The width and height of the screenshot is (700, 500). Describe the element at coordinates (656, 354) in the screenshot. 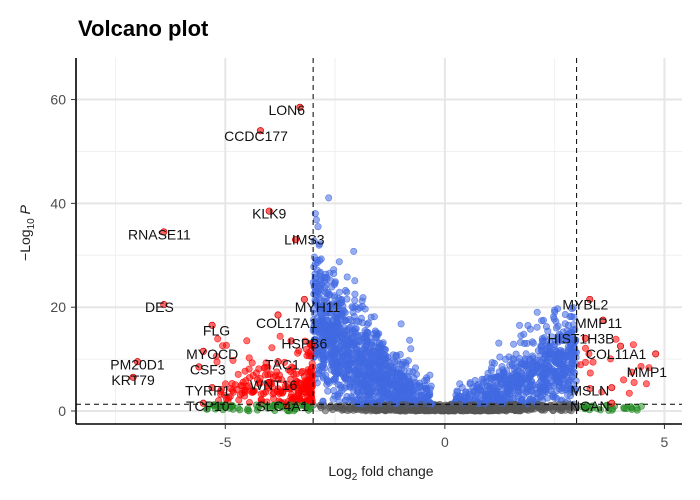

I see `labeled-point` at that location.